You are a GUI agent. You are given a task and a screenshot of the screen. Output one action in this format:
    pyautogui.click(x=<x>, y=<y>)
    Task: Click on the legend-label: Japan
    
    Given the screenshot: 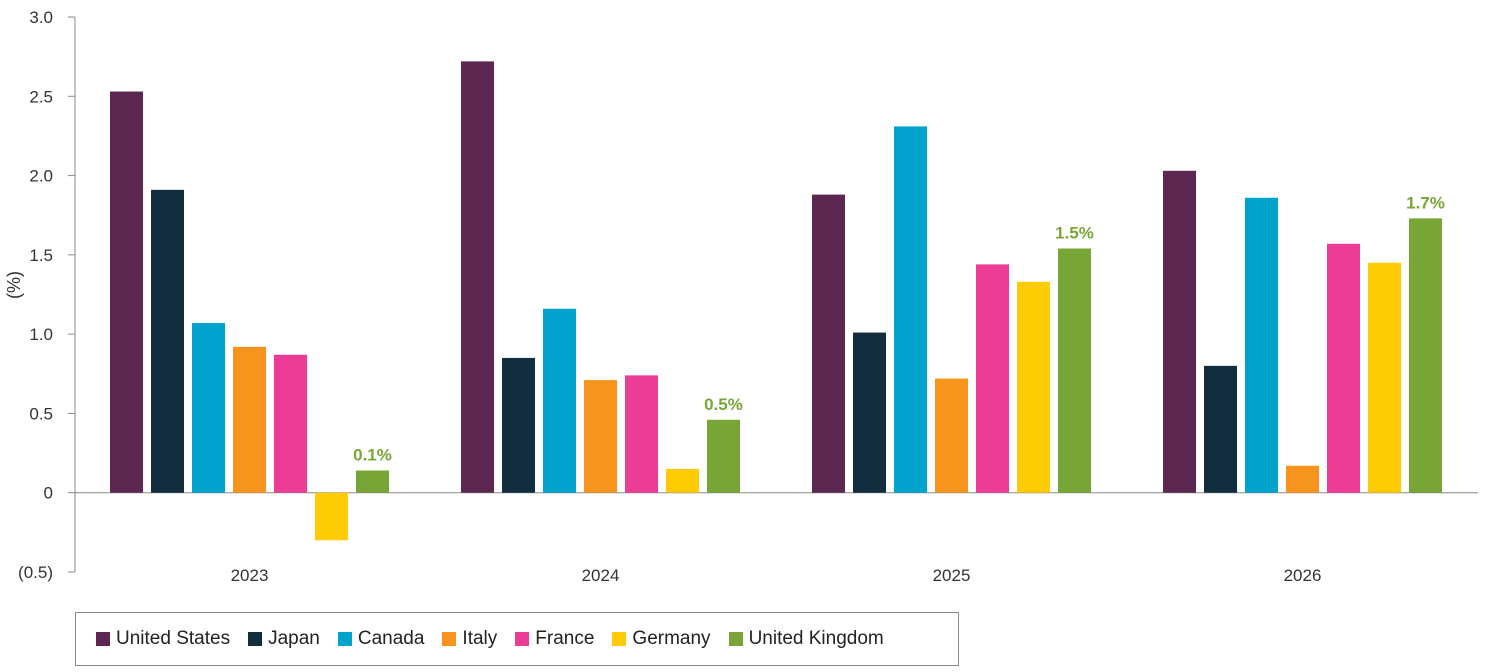 What is the action you would take?
    pyautogui.click(x=294, y=638)
    